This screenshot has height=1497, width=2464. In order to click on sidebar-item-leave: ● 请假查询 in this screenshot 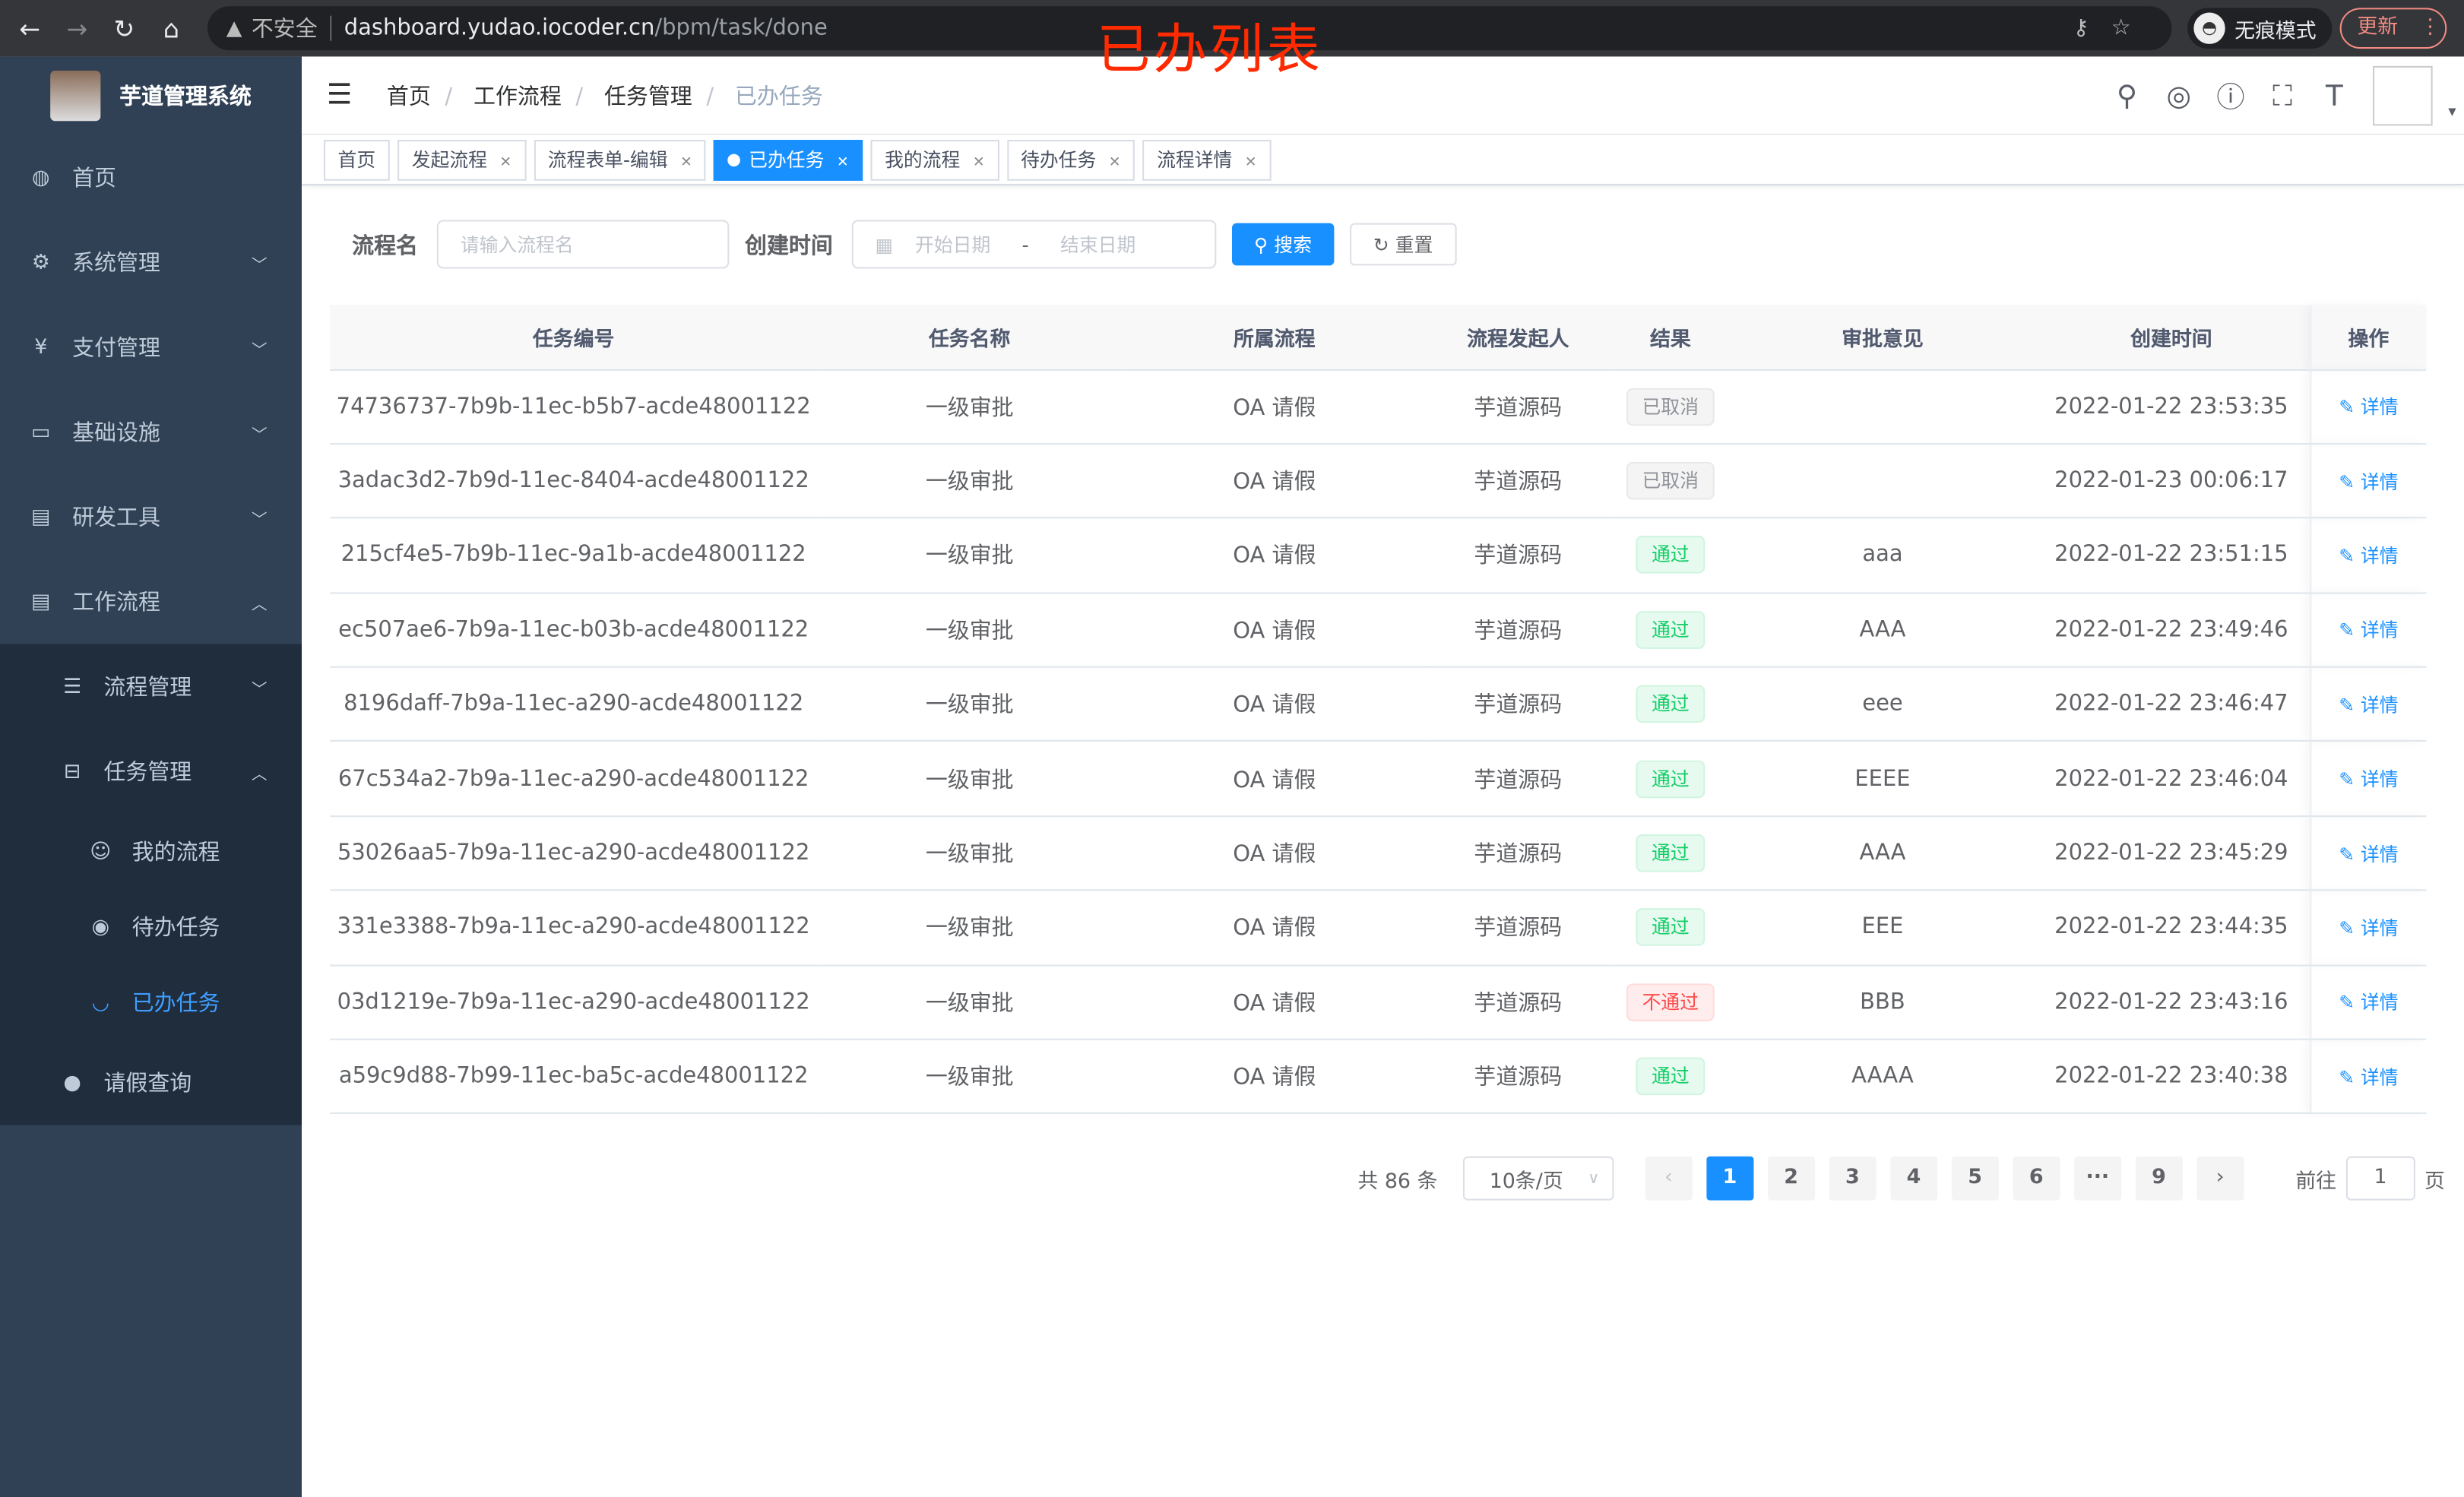, I will do `click(151, 1082)`.